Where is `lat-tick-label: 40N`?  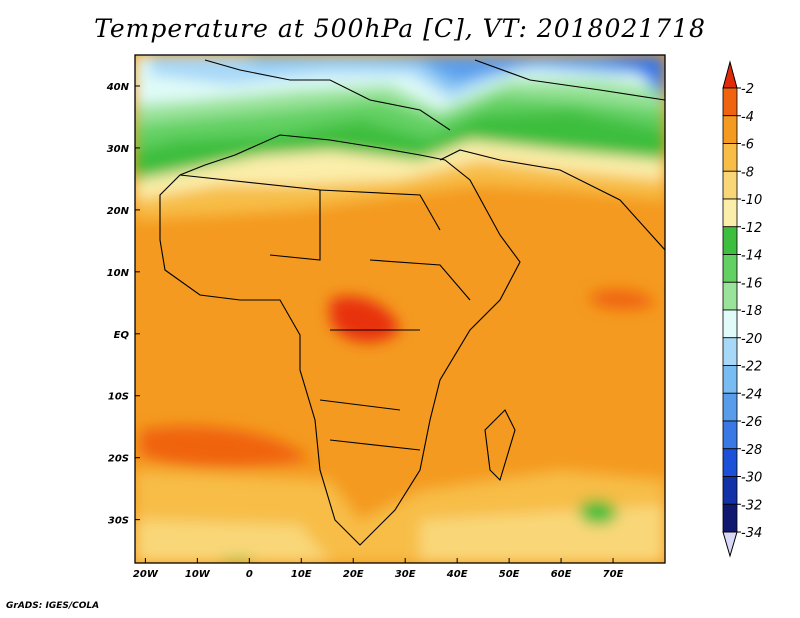
lat-tick-label: 40N is located at coordinates (118, 87).